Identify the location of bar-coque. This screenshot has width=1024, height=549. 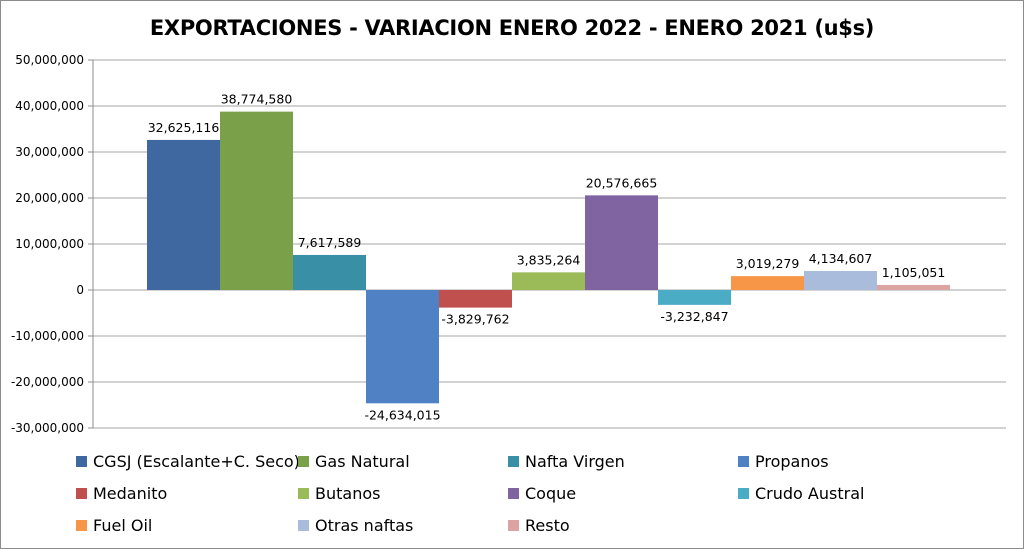
(621, 242).